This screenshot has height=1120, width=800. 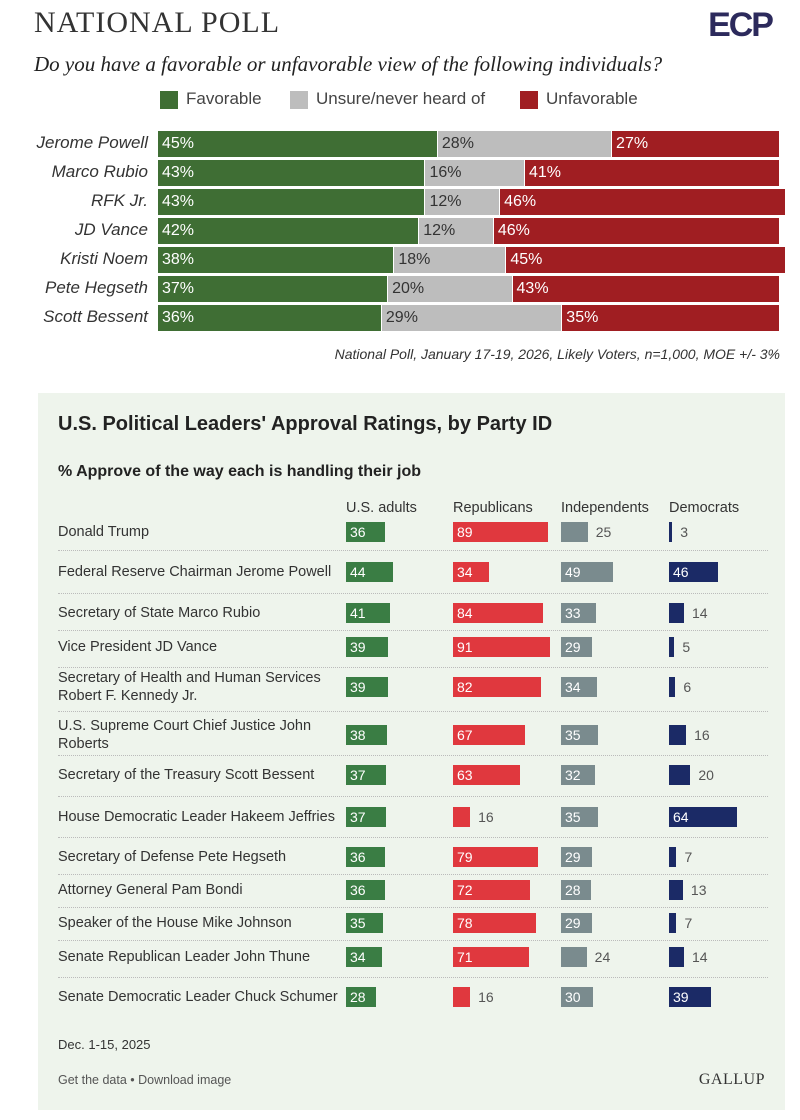 What do you see at coordinates (178, 317) in the screenshot?
I see `data-label: 36%` at bounding box center [178, 317].